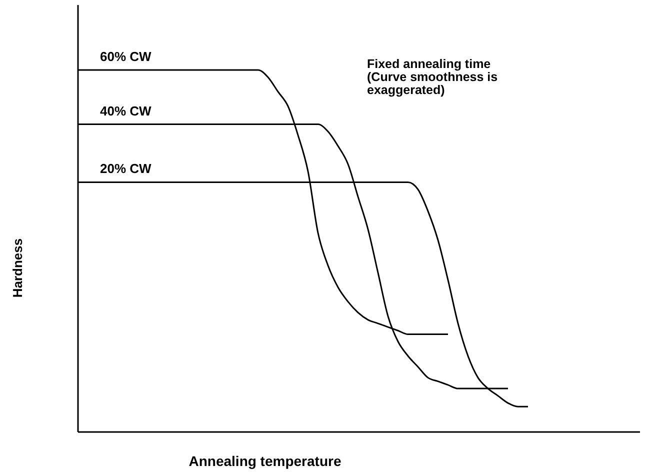  I want to click on series-label: 40% CW, so click(126, 110).